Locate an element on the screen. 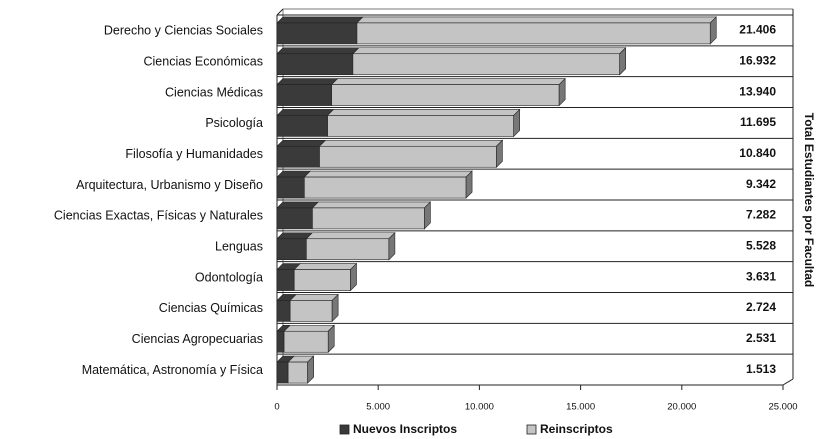 This screenshot has height=439, width=817. total-label: 10.840 is located at coordinates (757, 153).